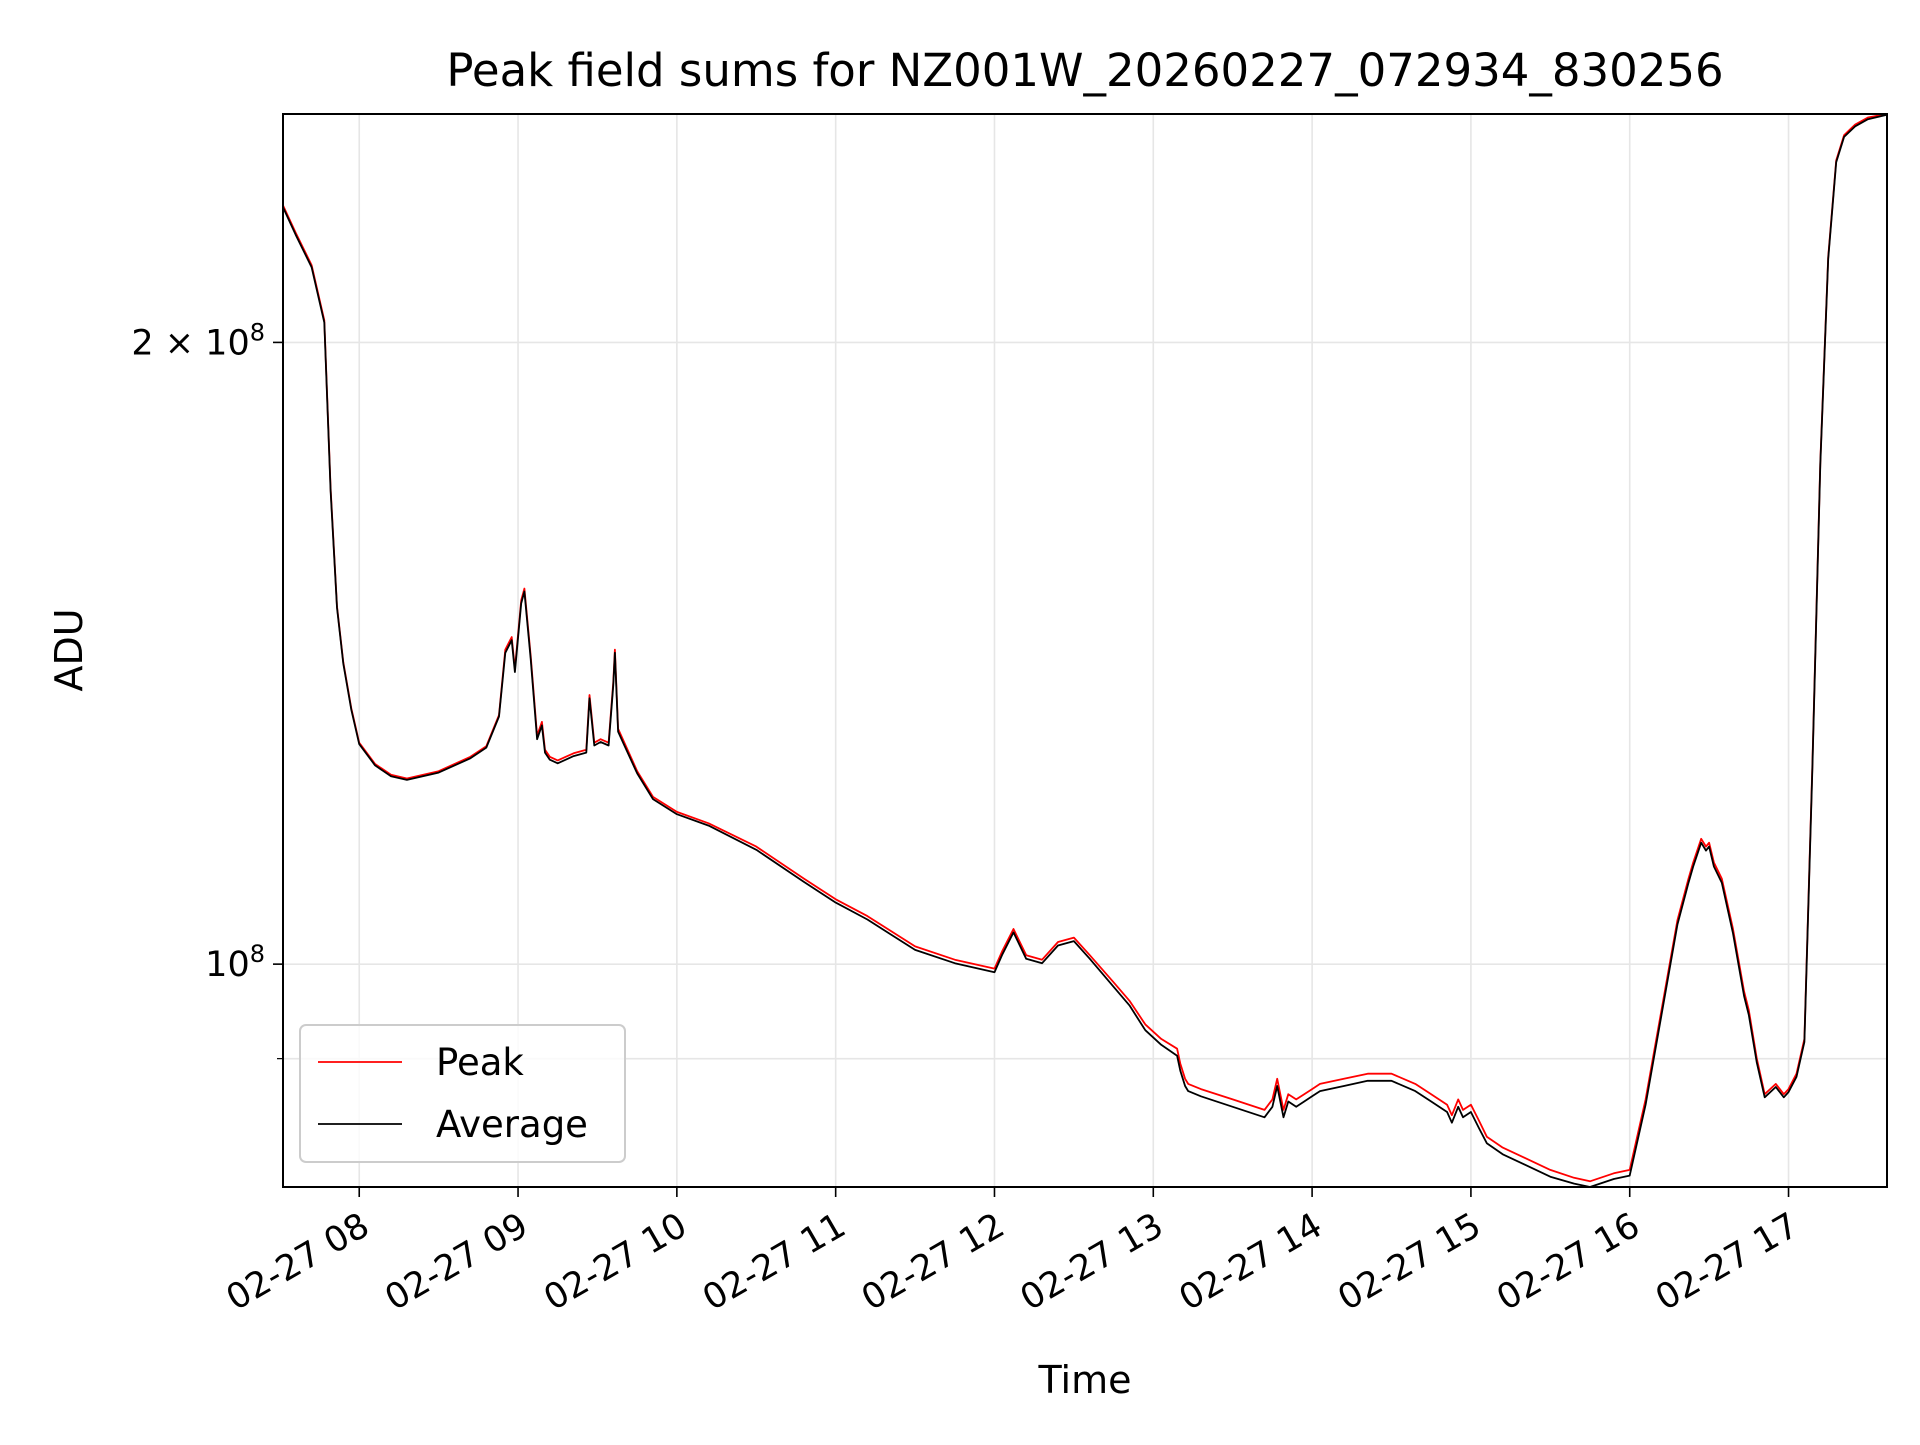 This screenshot has height=1445, width=1920. I want to click on y-tick-label: 108, so click(235, 962).